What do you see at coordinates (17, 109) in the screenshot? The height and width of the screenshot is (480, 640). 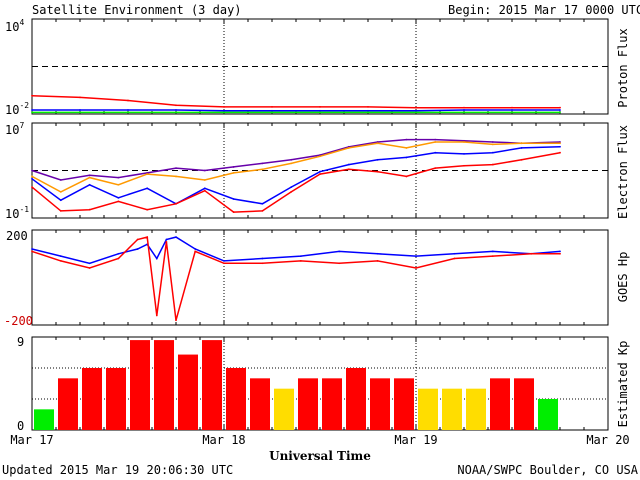 I see `proton-ytick-bottom: 10-2` at bounding box center [17, 109].